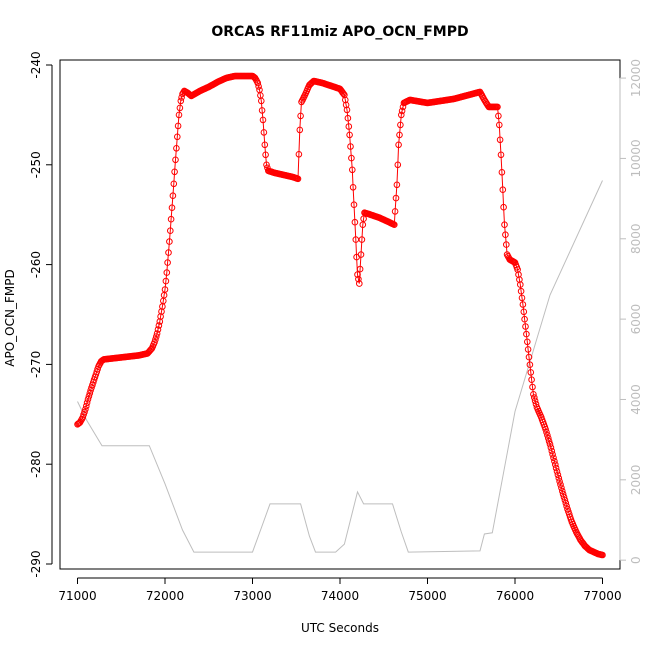 The width and height of the screenshot is (650, 650). I want to click on y2-tick-label: 12000, so click(636, 78).